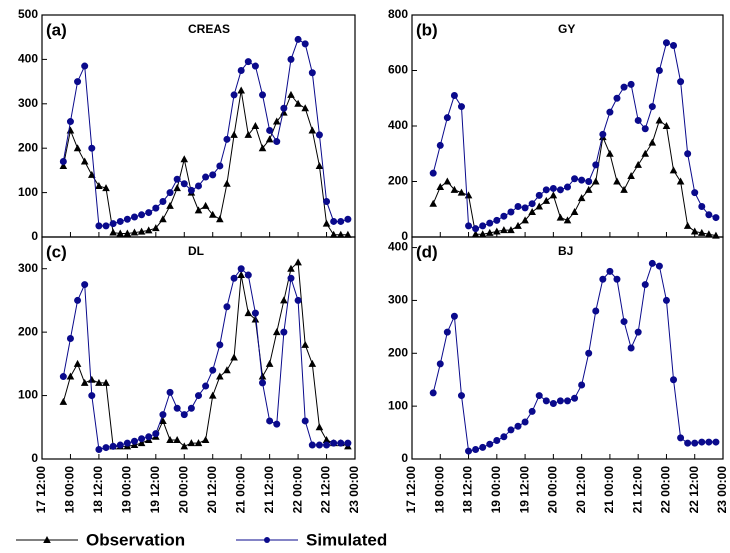 The image size is (730, 553). I want to click on x-tick-label: 21 12:00, so click(269, 490).